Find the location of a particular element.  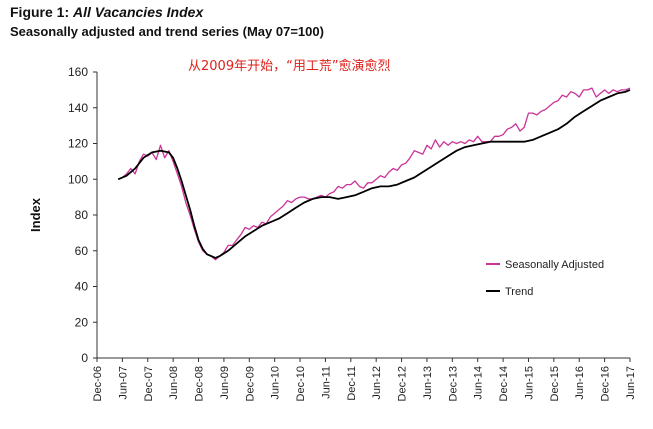

x-tick-label: Jun-10 is located at coordinates (276, 383).